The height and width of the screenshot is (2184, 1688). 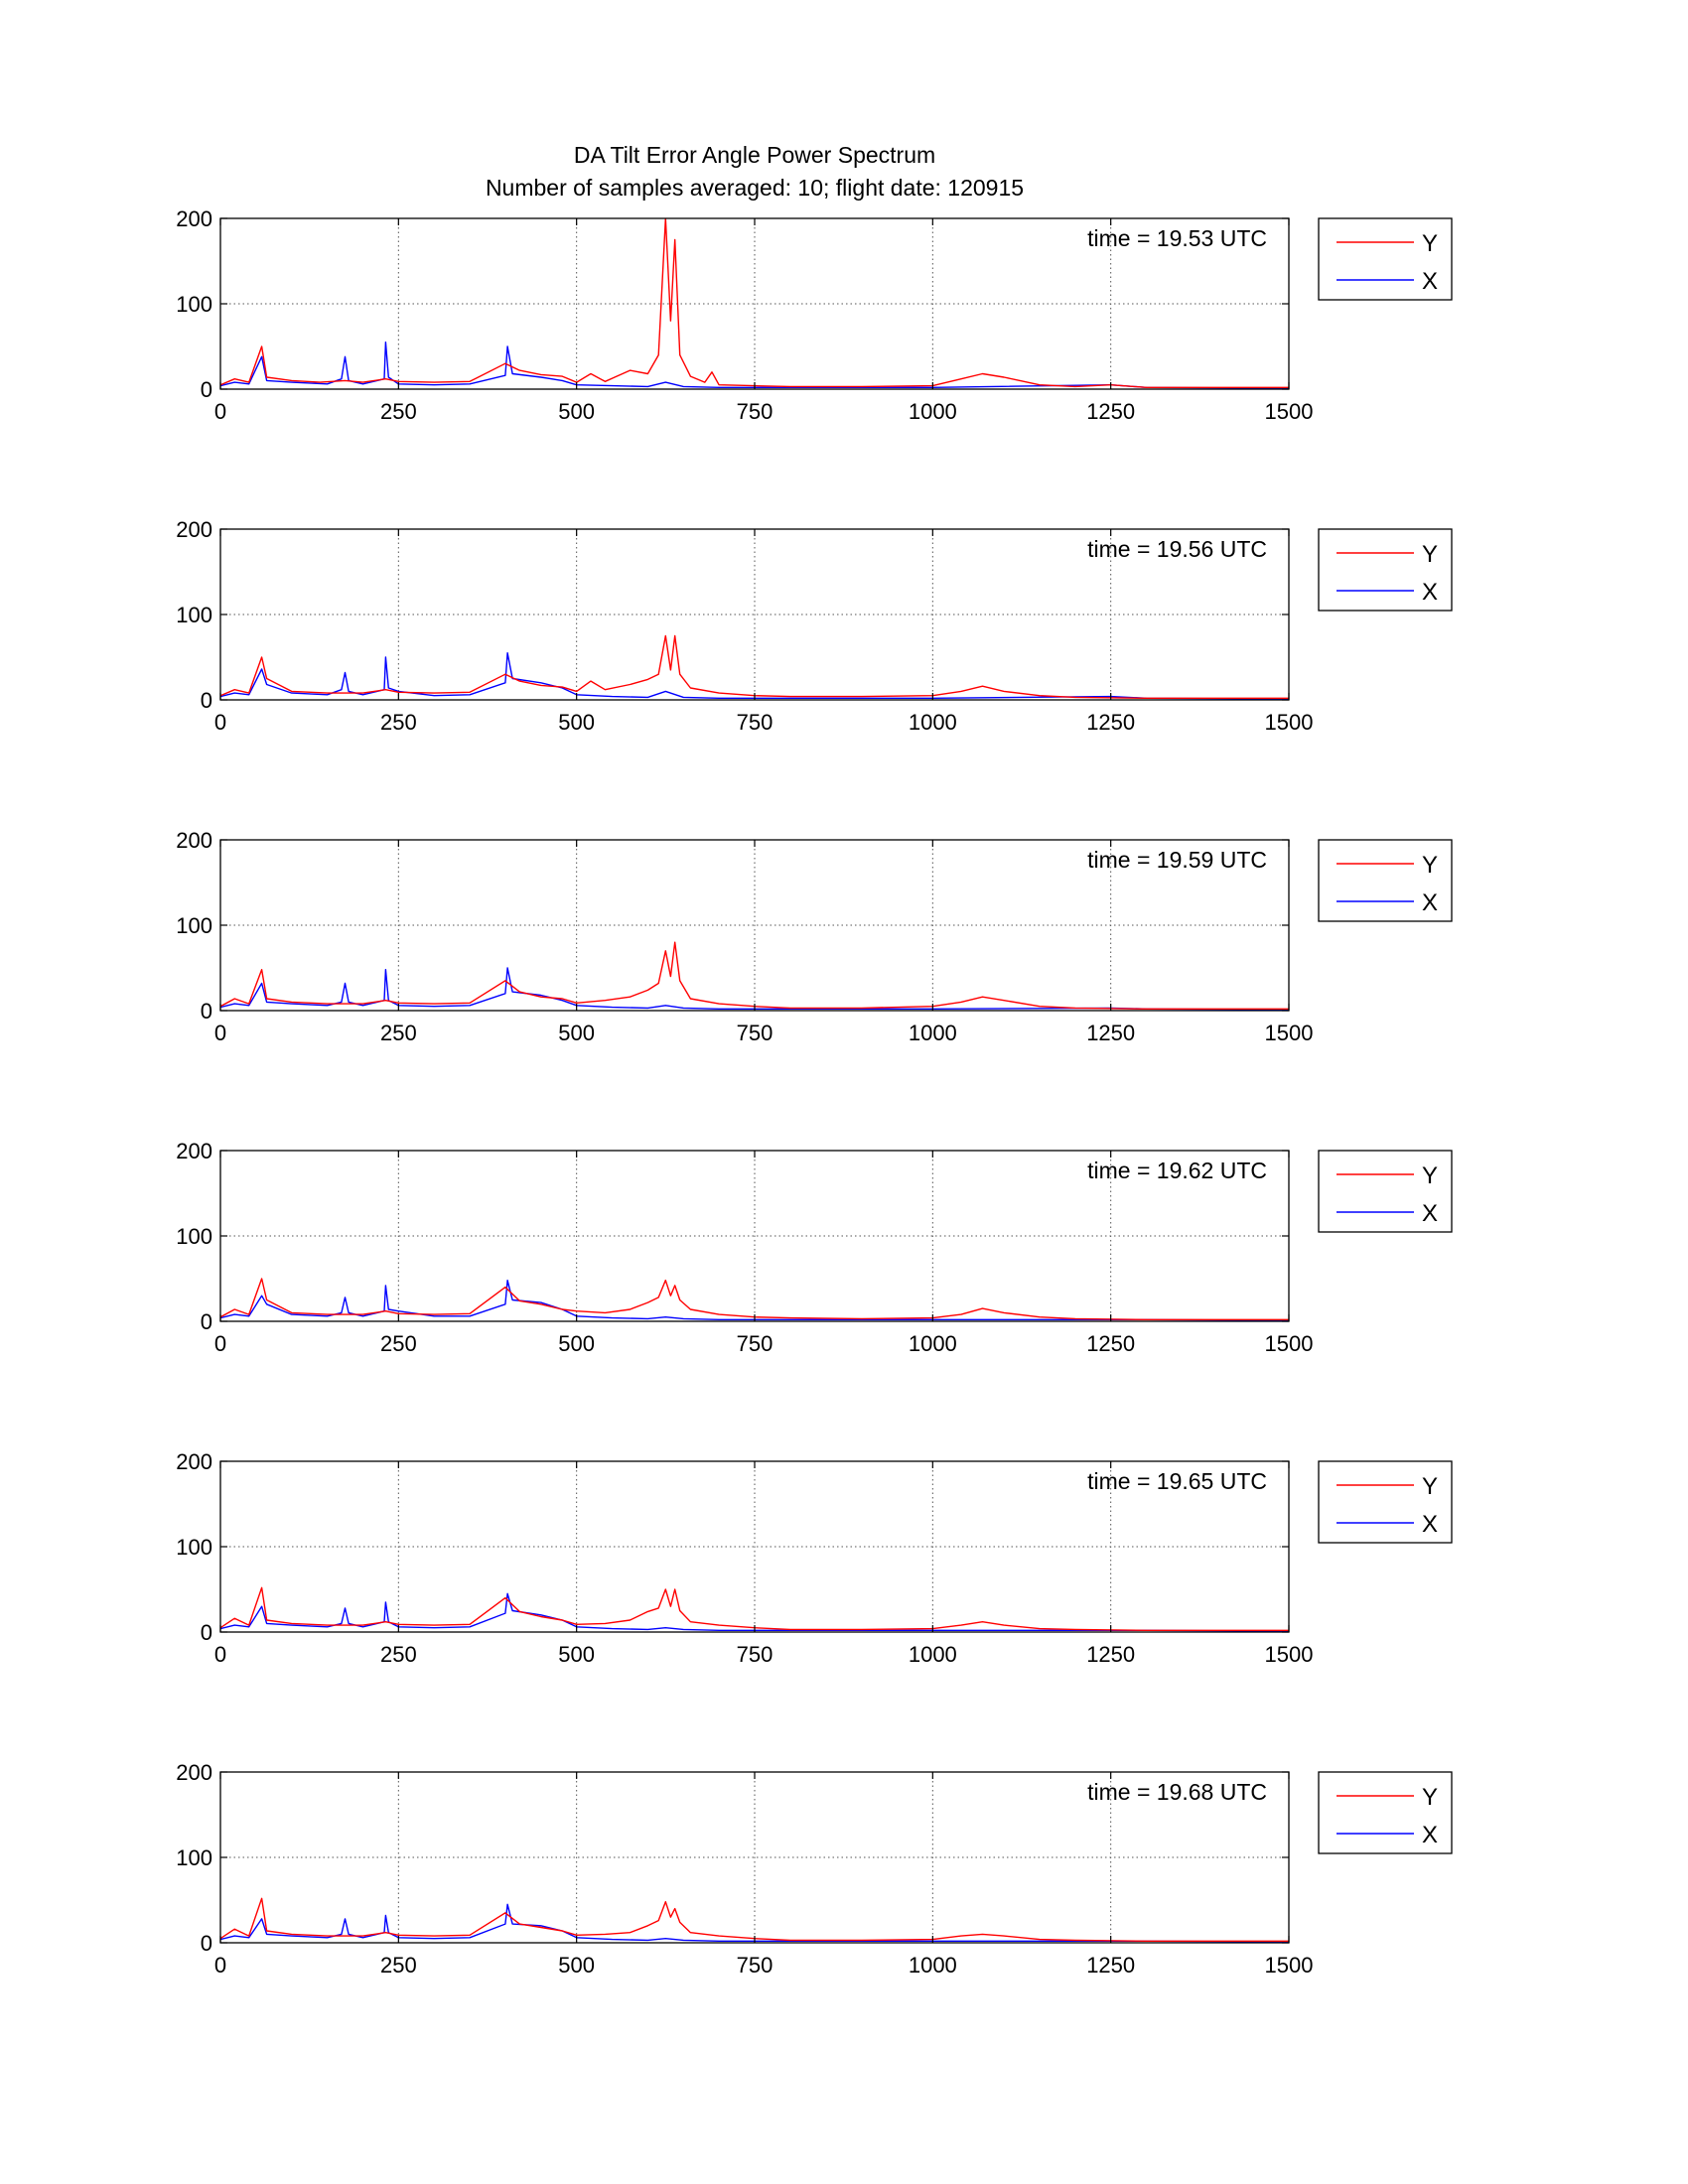 I want to click on time-annotation: time = 19.59 UTC, so click(x=1177, y=860).